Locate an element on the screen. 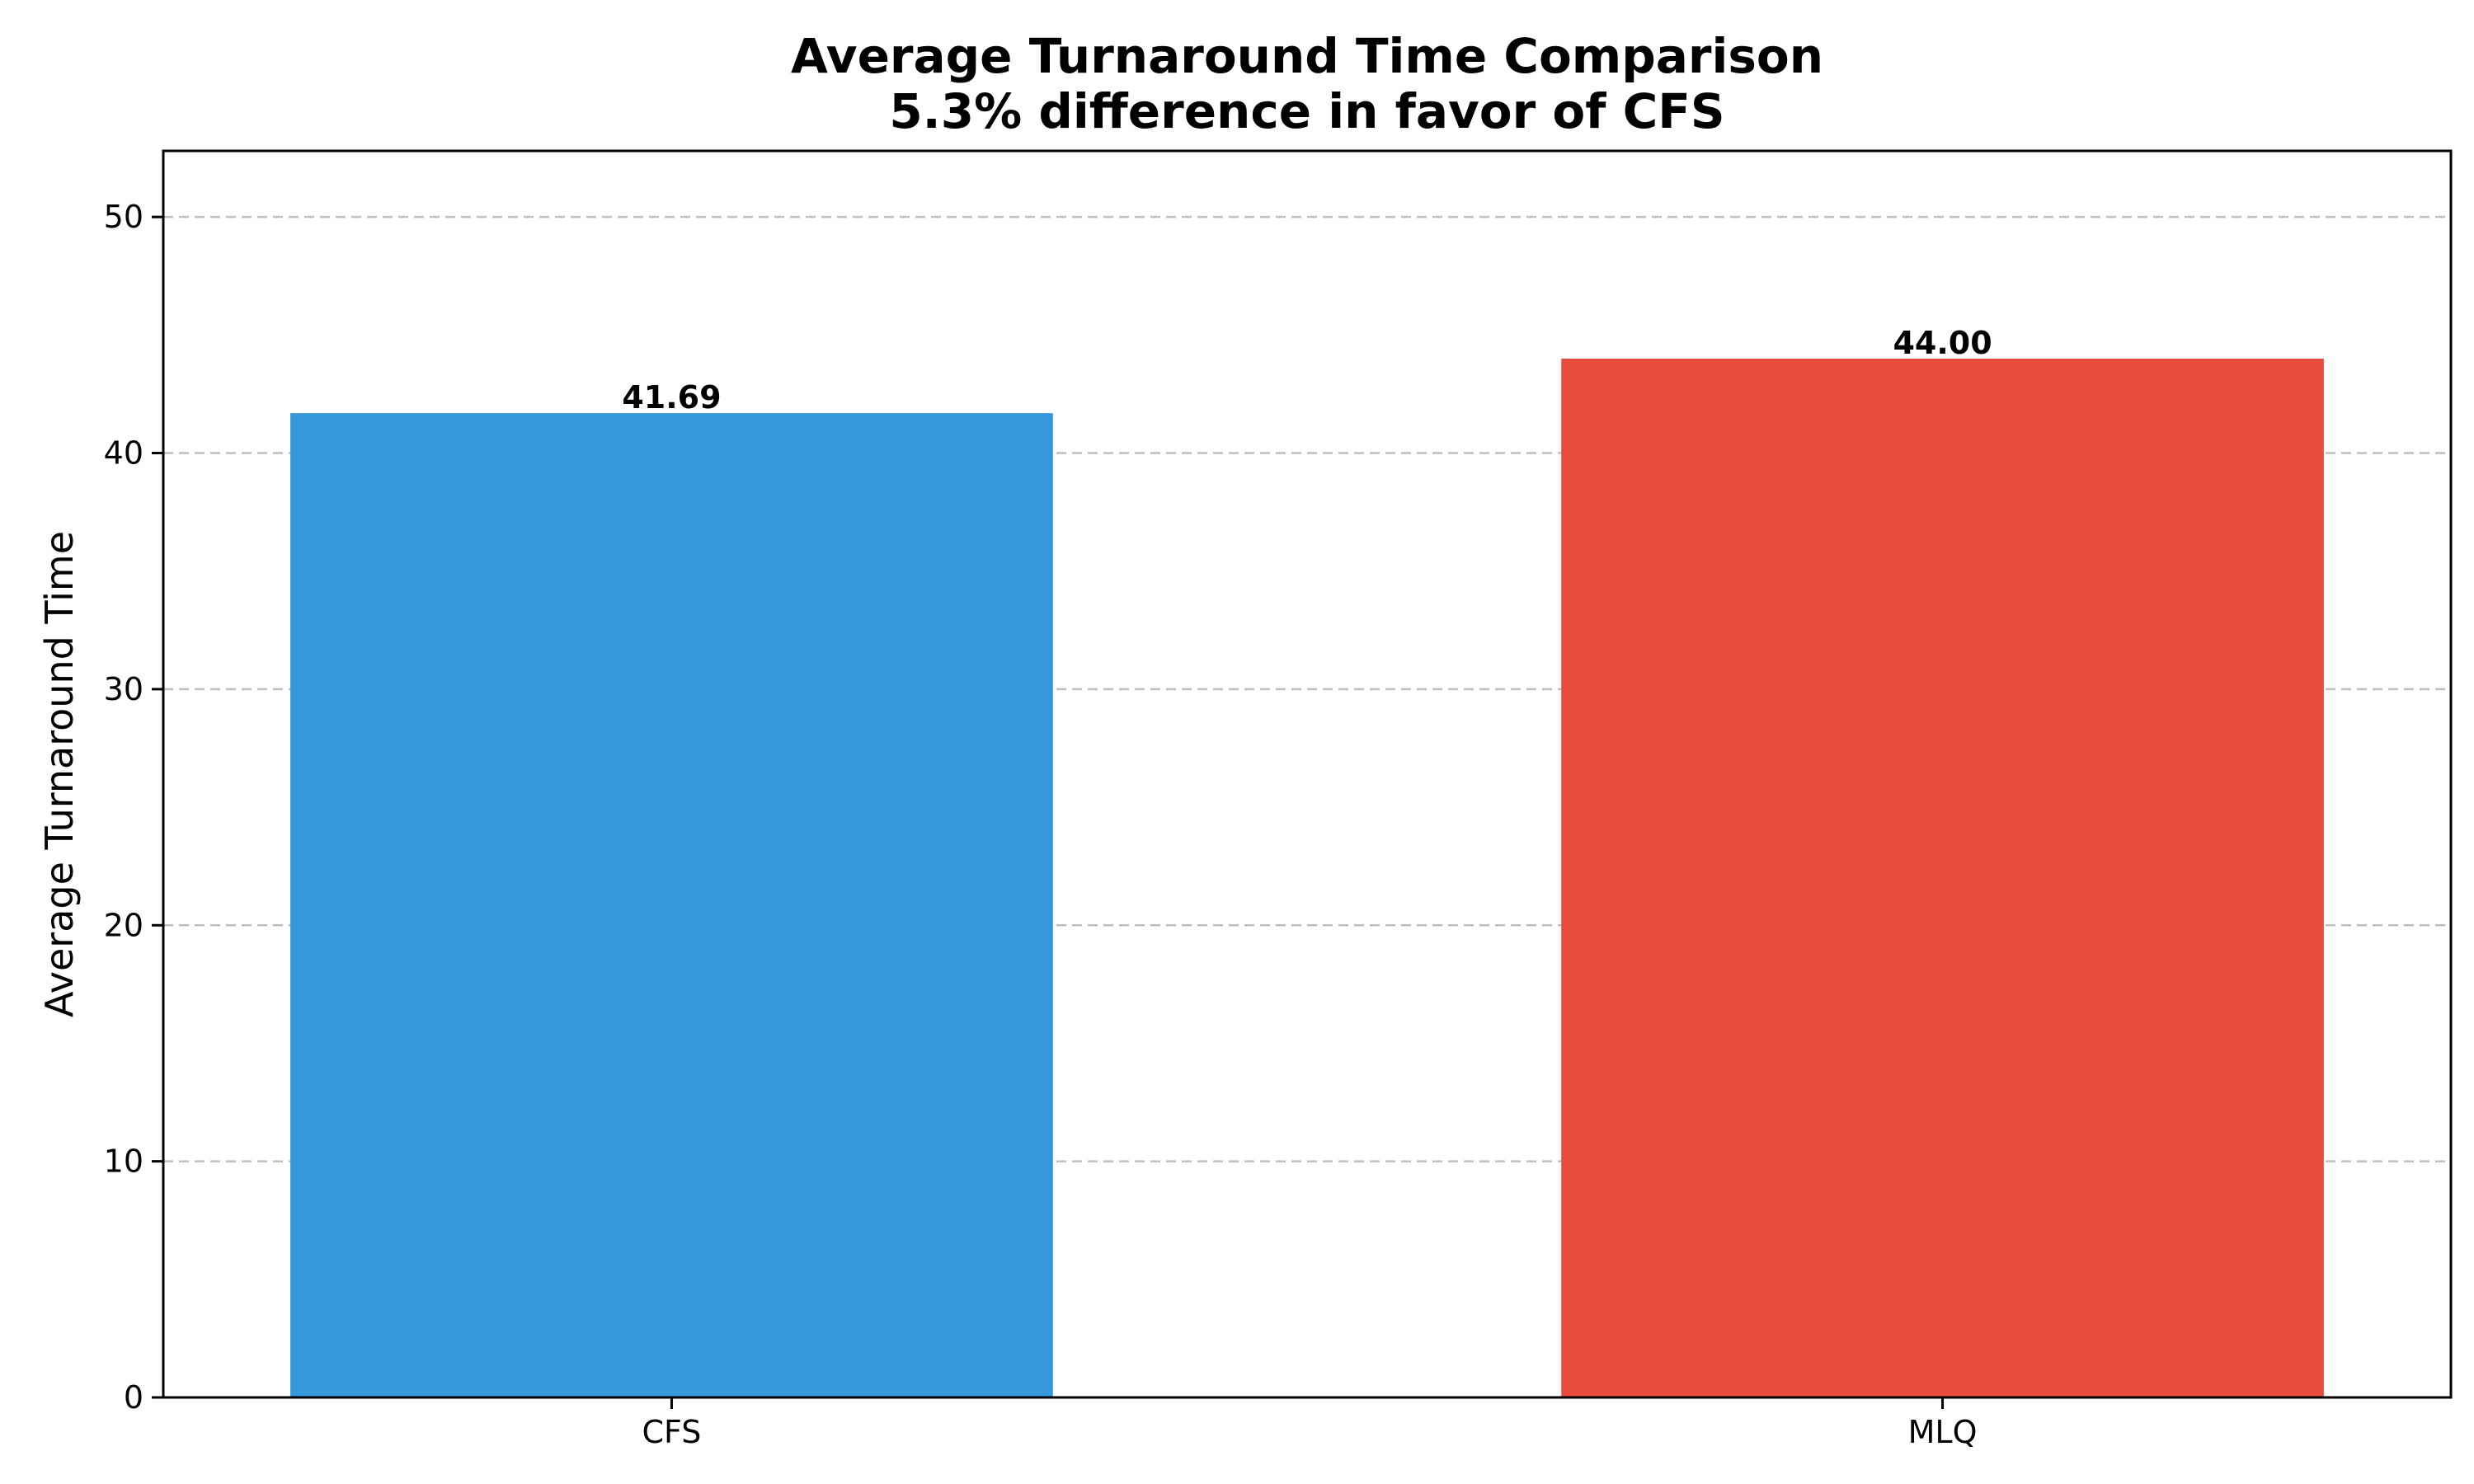 This screenshot has height=1484, width=2474. x-tick-label-mlq: MLQ is located at coordinates (1943, 1432).